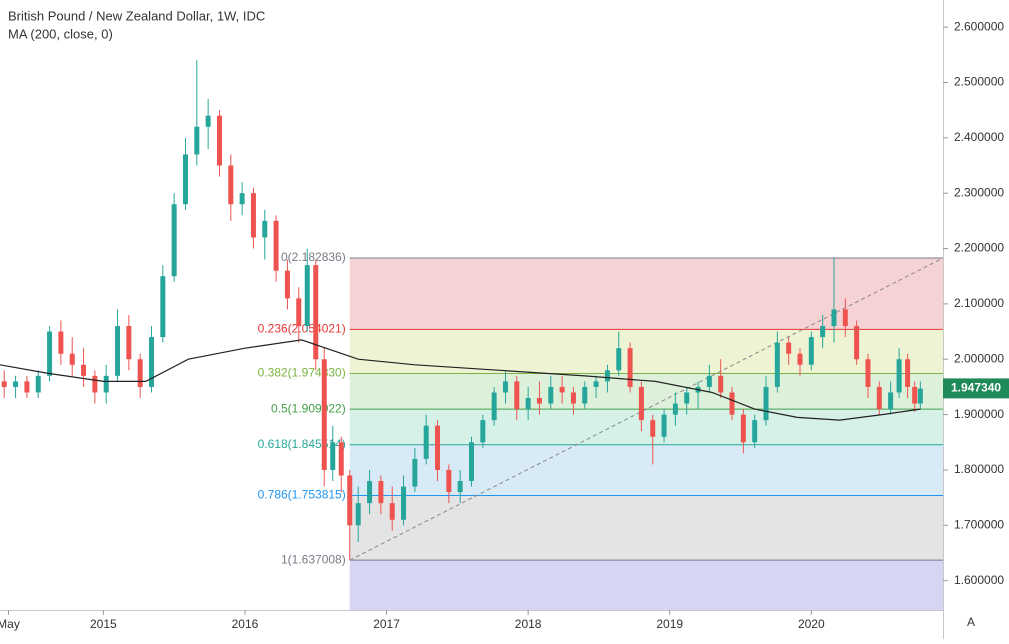  Describe the element at coordinates (302, 373) in the screenshot. I see `fib-level-label: 0.382(1.974330)` at that location.